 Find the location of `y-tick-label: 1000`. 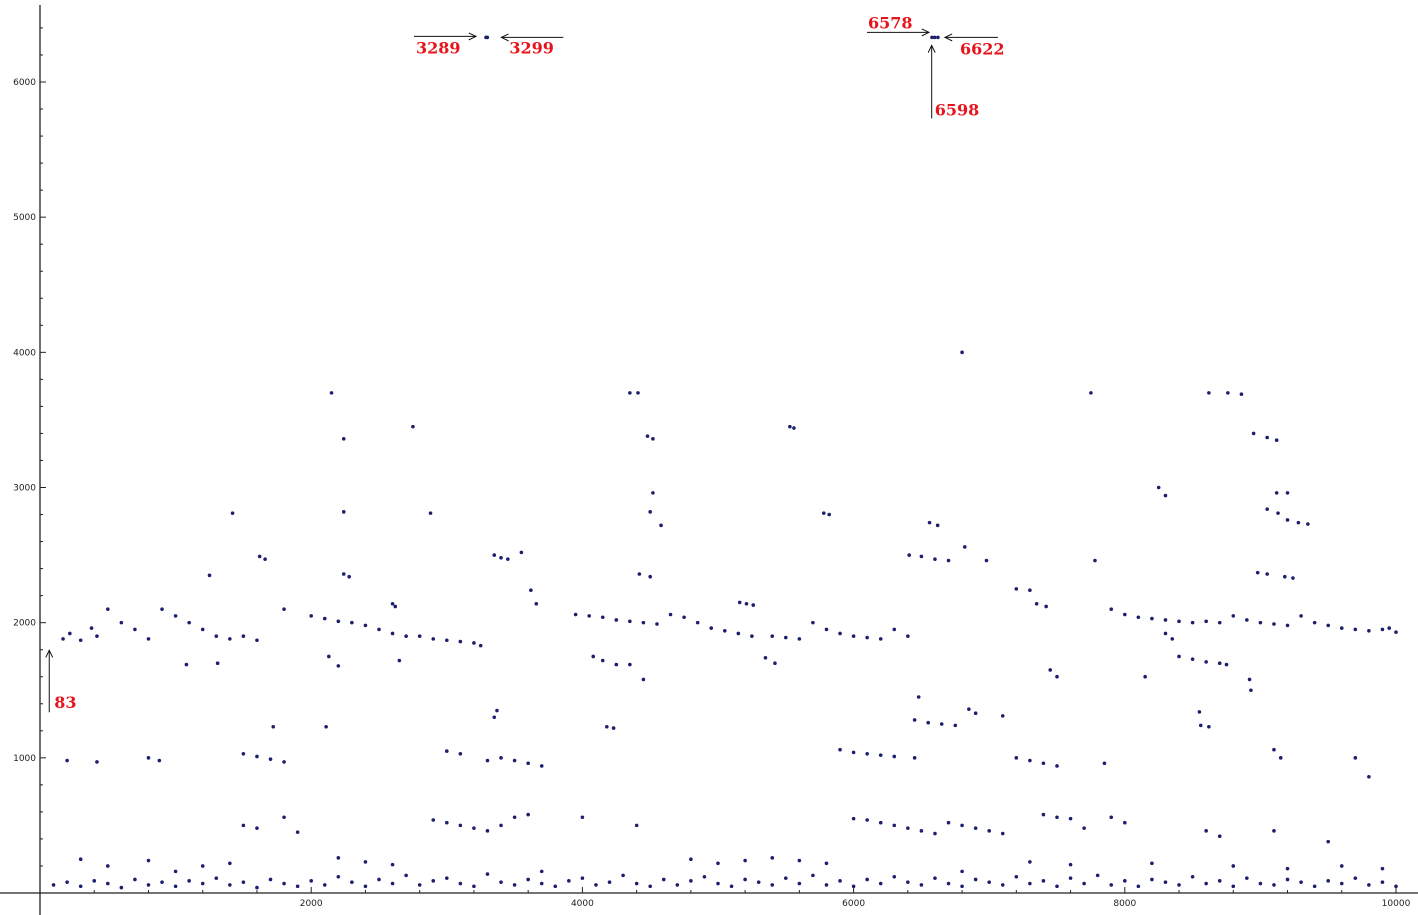

y-tick-label: 1000 is located at coordinates (24, 759).